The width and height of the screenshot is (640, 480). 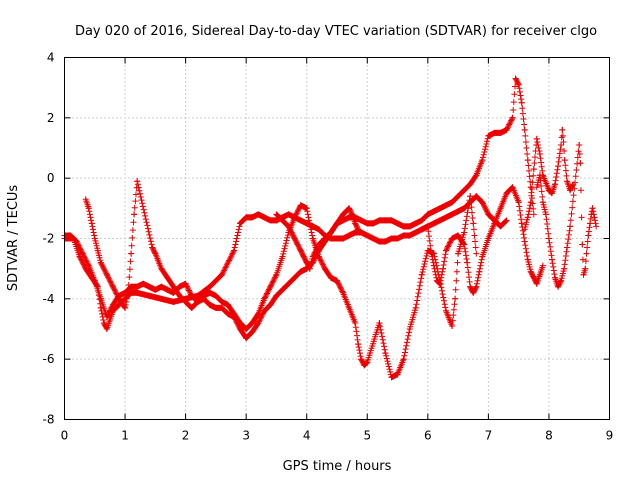 I want to click on x-tick-label: 8, so click(x=549, y=436).